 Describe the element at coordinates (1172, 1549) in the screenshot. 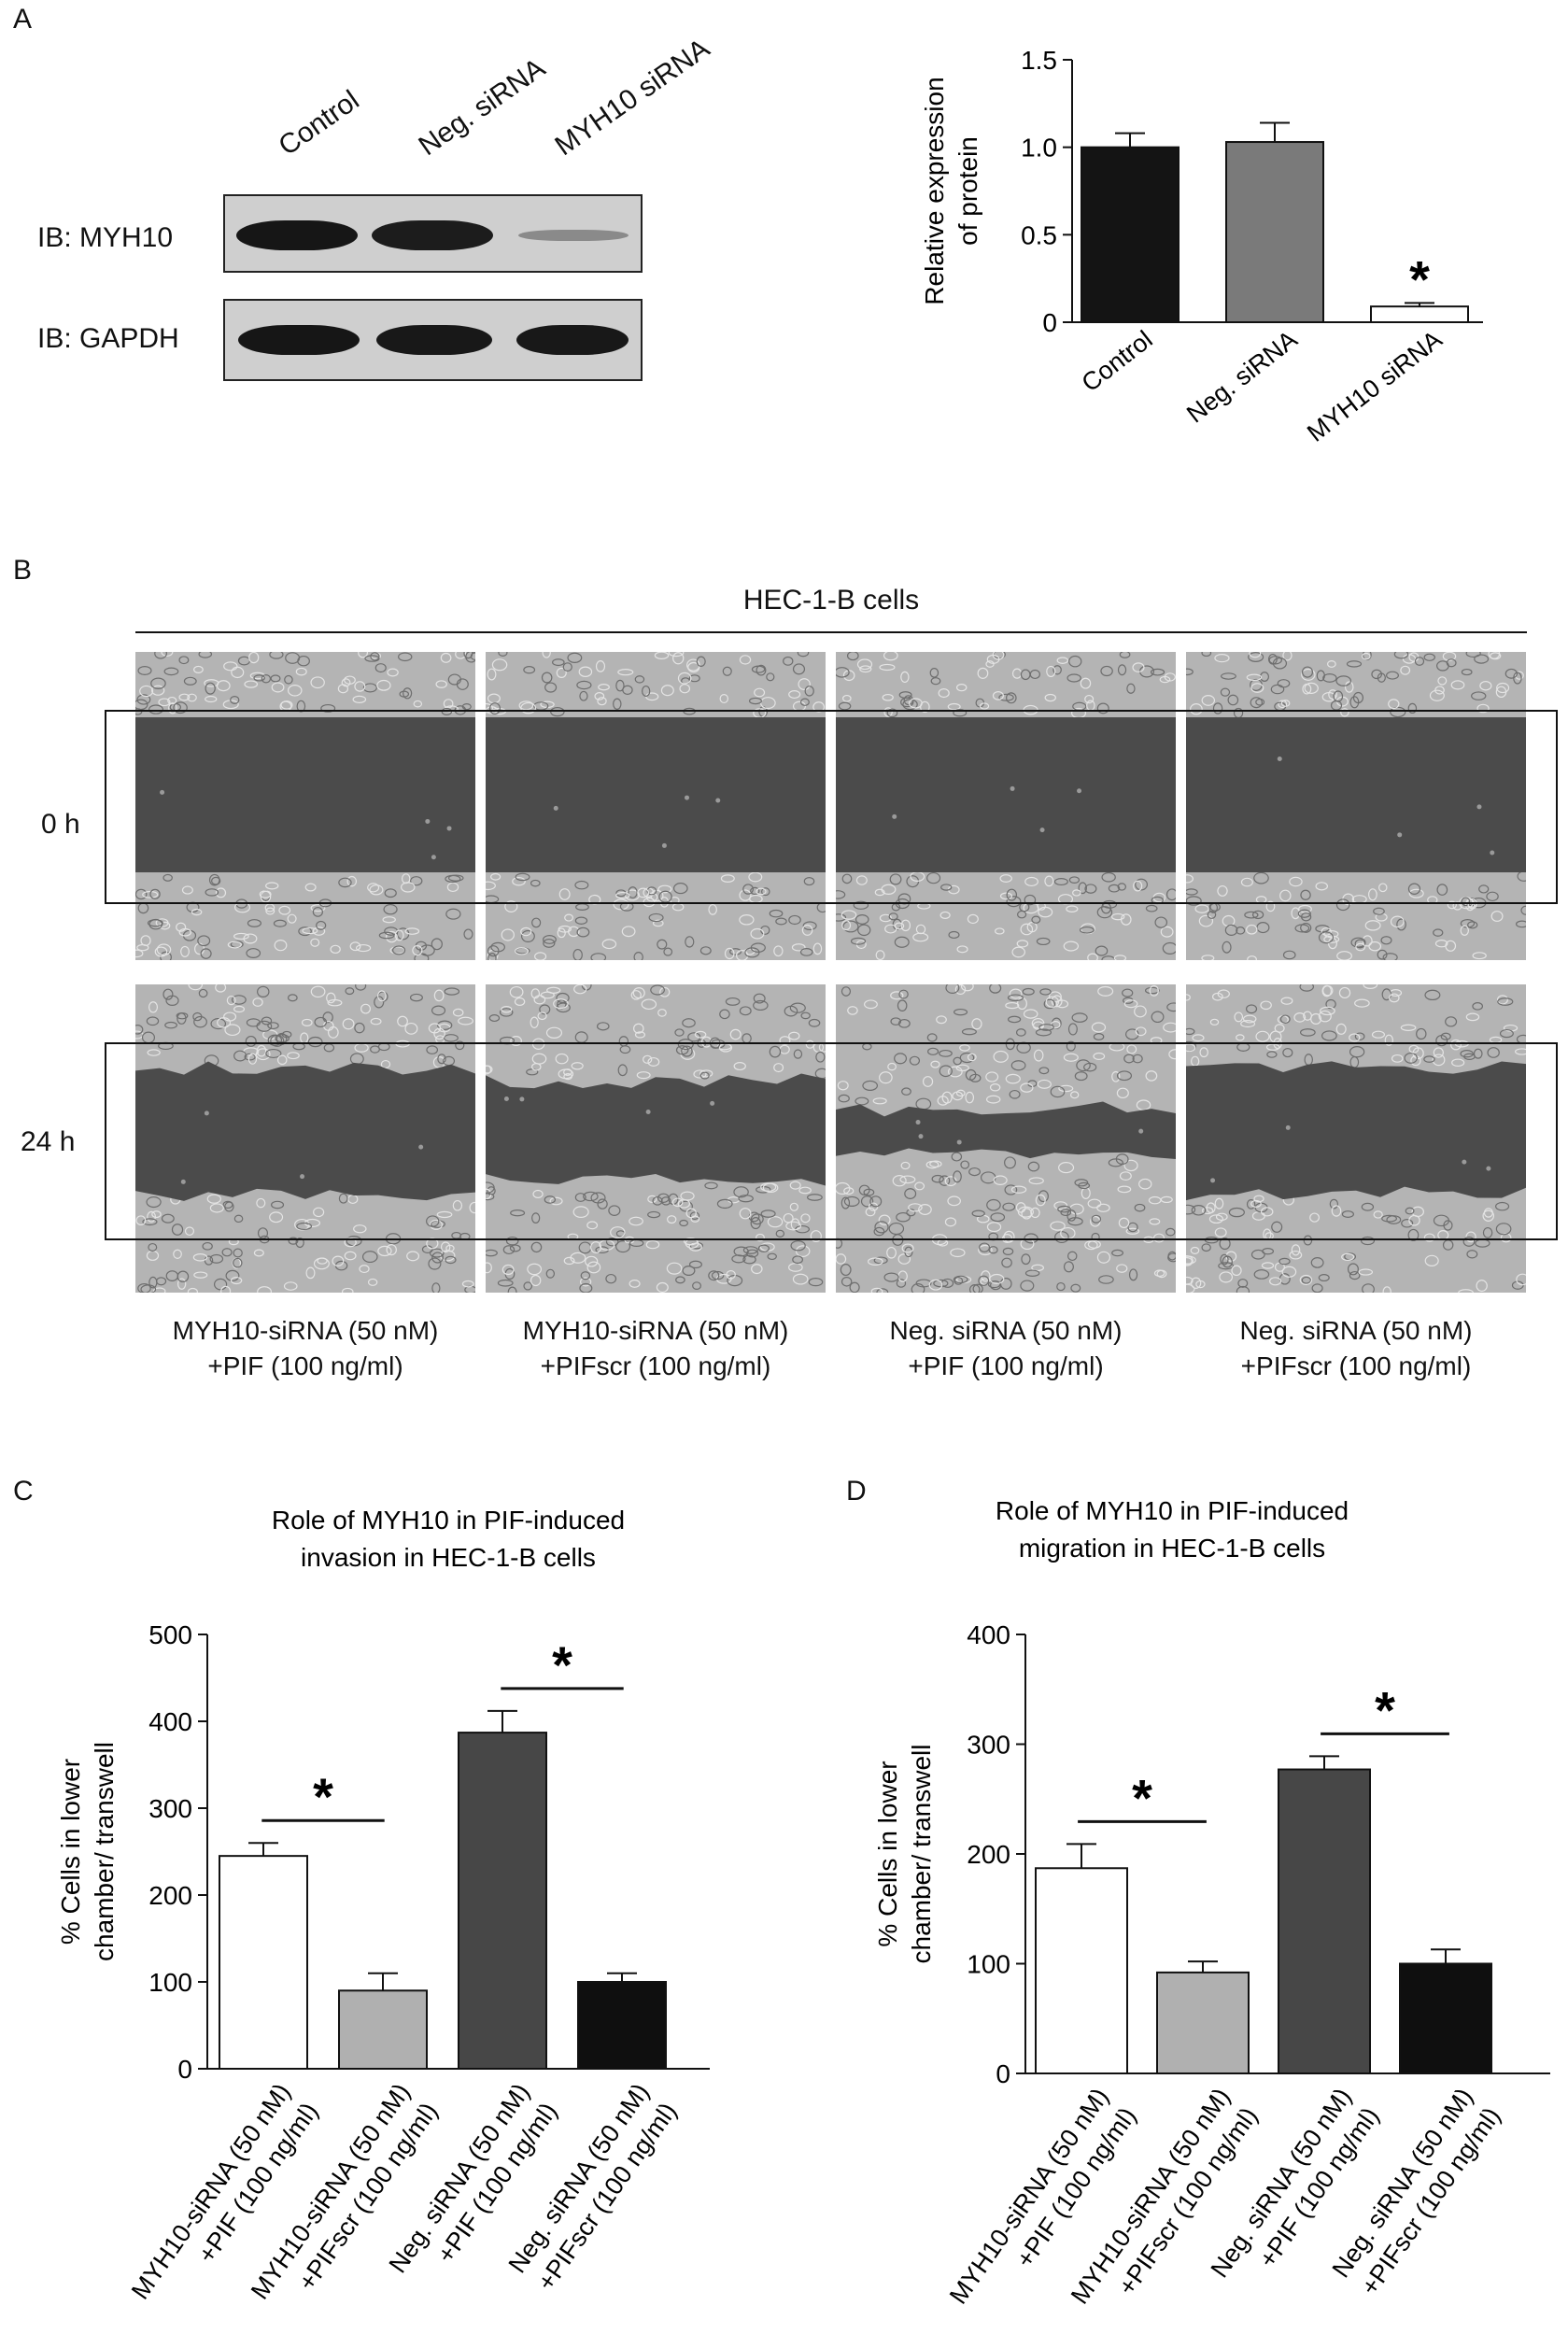

I see `chart-title: migration in HEC-1-B cells` at that location.